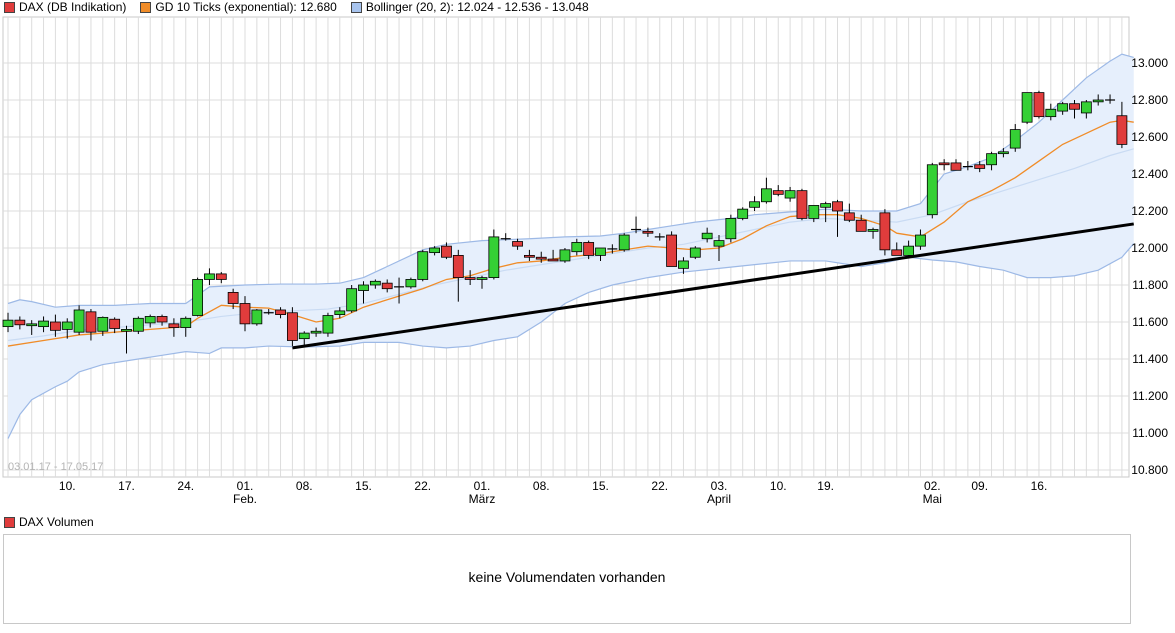 The width and height of the screenshot is (1175, 633). I want to click on x-tick-label: 01., so click(245, 486).